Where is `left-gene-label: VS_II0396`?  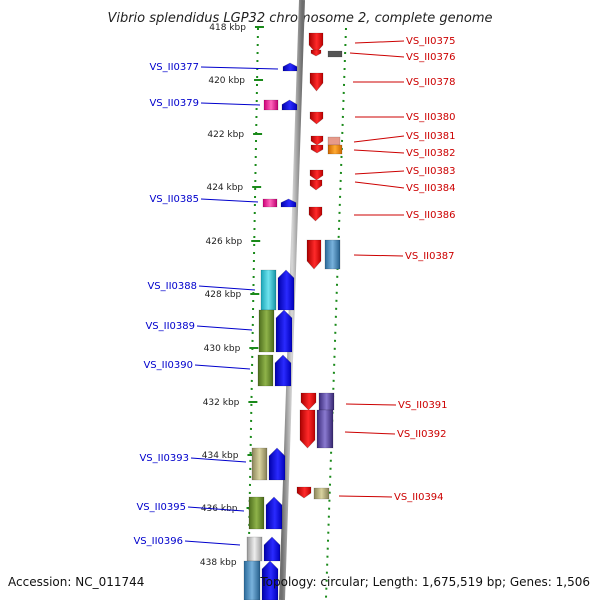
left-gene-label: VS_II0396 is located at coordinates (158, 541).